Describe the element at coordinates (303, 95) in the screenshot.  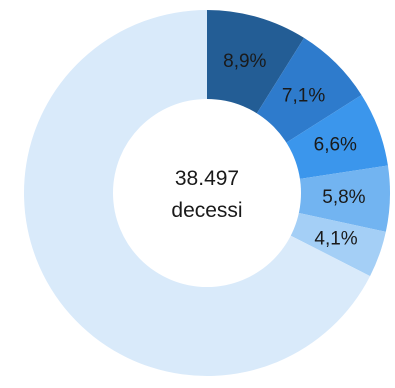
I see `slice-label-2: 7,1%` at that location.